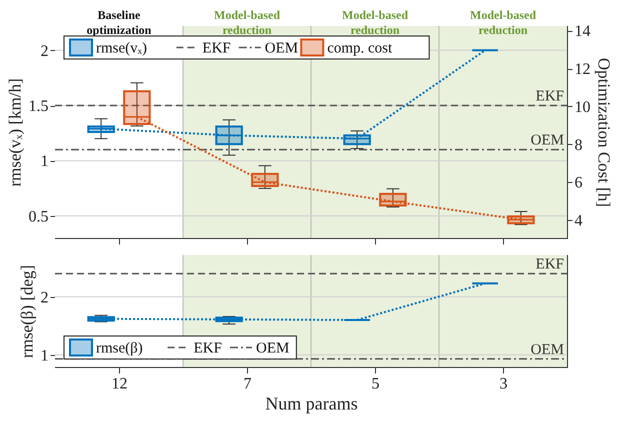 This screenshot has width=637, height=437. What do you see at coordinates (582, 69) in the screenshot?
I see `y2-tick-label: 12` at bounding box center [582, 69].